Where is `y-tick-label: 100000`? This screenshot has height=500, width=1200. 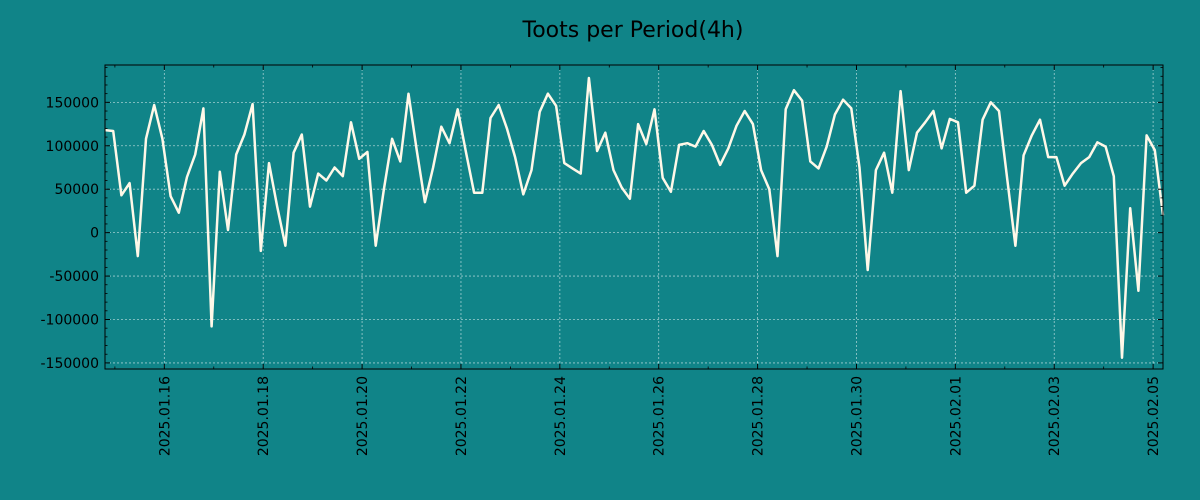
y-tick-label: 100000 is located at coordinates (72, 147).